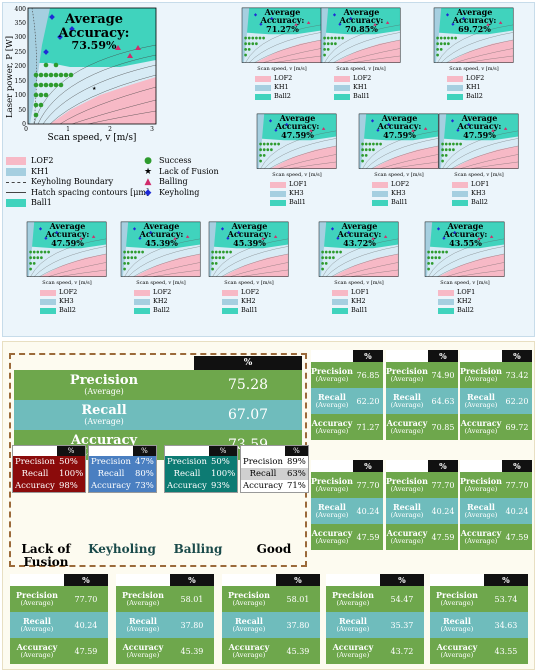 This screenshot has height=672, width=537. Describe the element at coordinates (144, 462) in the screenshot. I see `class-precision: 47%` at that location.